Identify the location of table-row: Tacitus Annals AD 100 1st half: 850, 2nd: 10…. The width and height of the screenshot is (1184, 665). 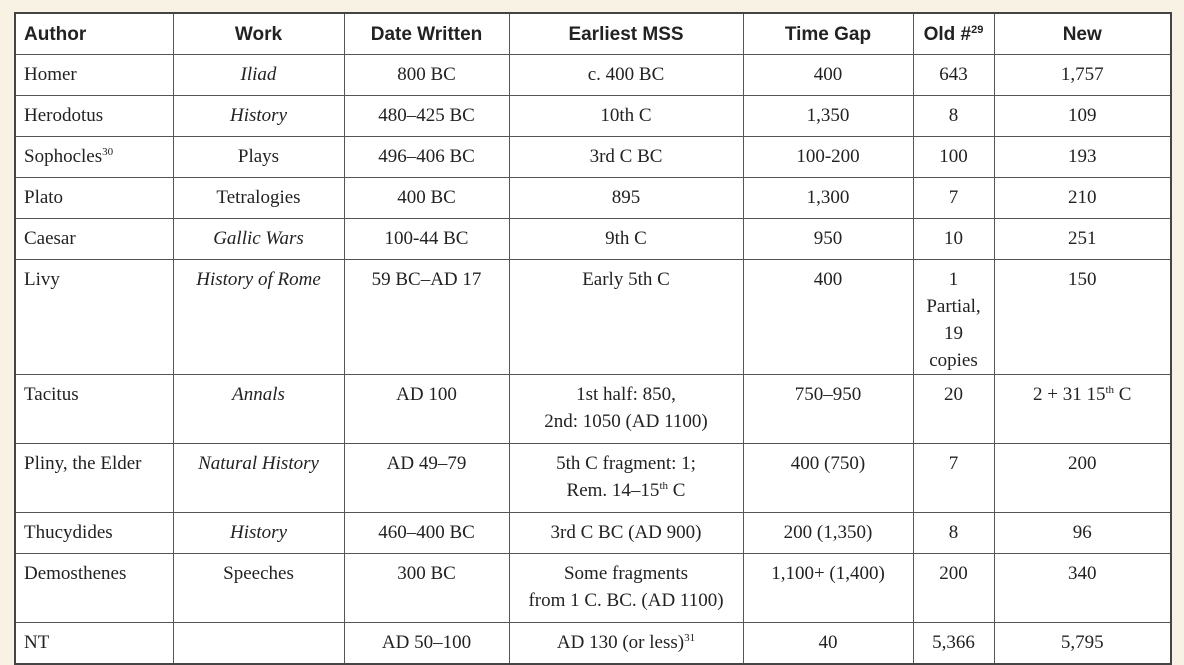
(593, 409).